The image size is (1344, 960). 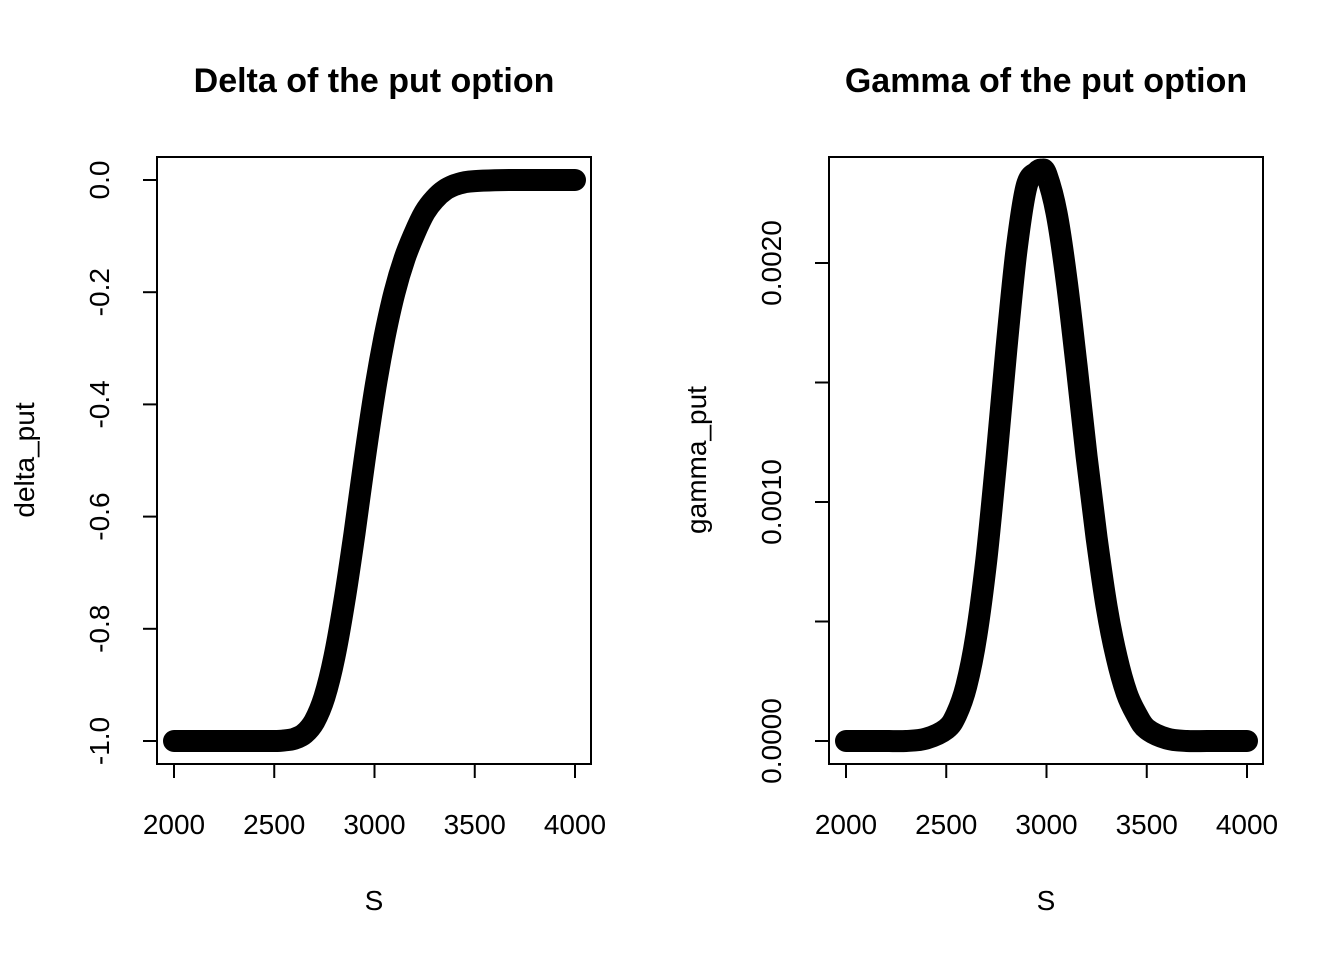 I want to click on delta-x-tick-label: 3000, so click(x=374, y=824).